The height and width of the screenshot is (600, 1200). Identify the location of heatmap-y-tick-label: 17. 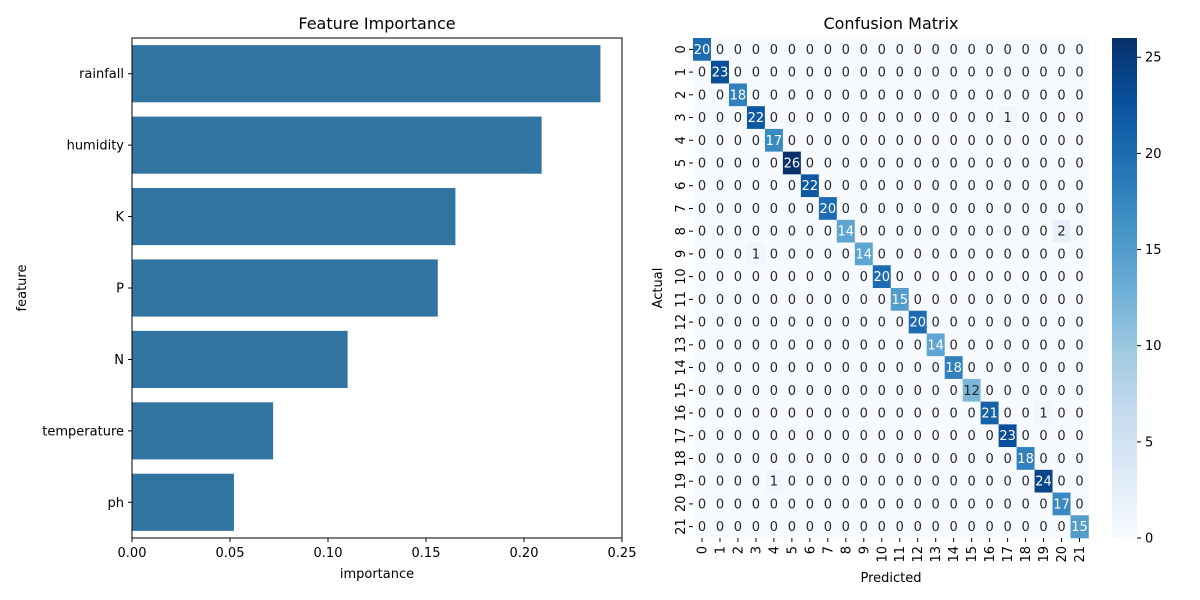
(681, 435).